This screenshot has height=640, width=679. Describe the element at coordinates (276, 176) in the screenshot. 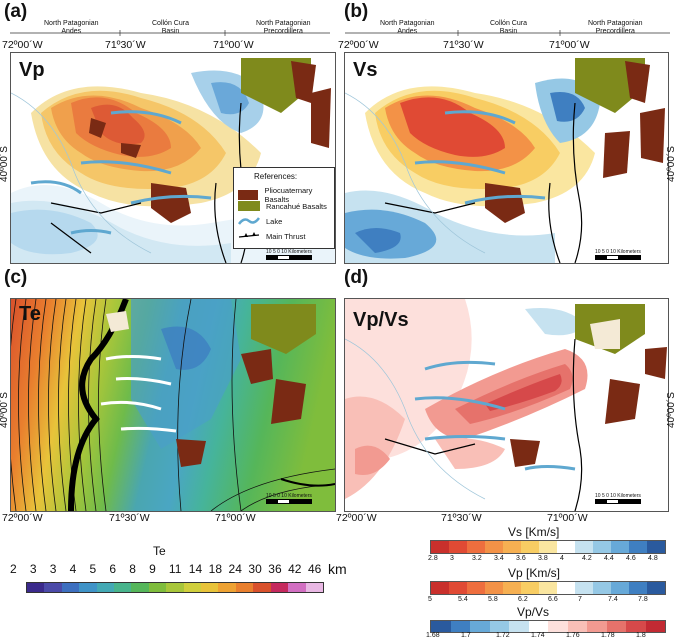

I see `references-title: References:` at that location.